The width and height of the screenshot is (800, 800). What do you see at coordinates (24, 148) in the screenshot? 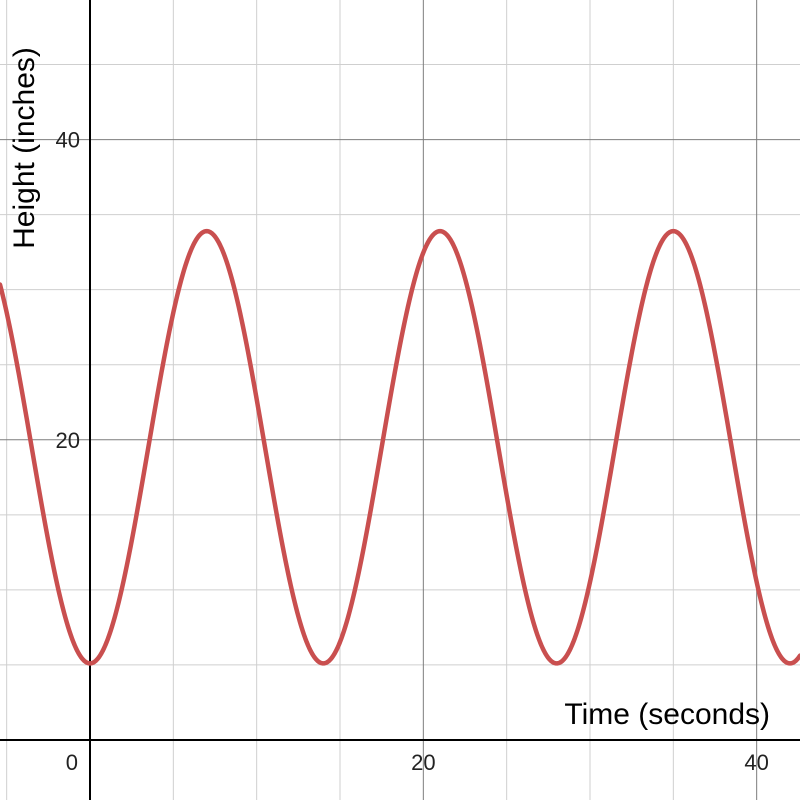
I see `y-axis-label: Height (inches)` at bounding box center [24, 148].